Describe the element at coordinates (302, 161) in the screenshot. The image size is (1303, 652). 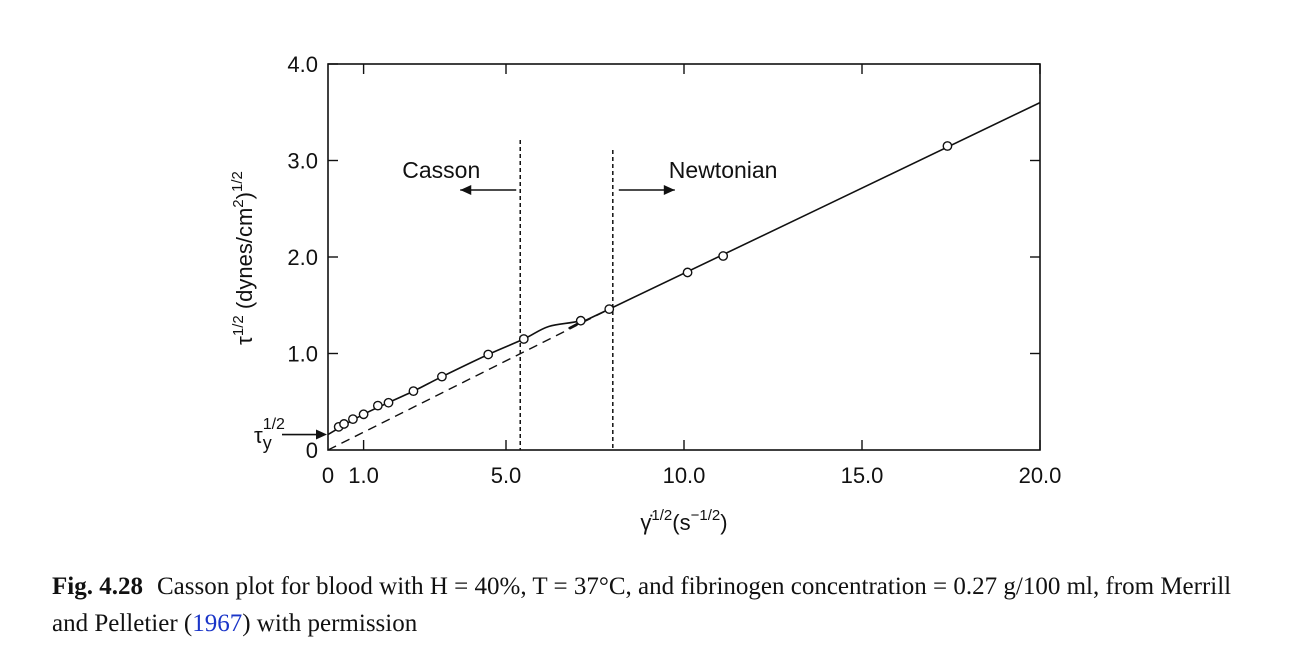
I see `y-tick-label: 3.0` at that location.